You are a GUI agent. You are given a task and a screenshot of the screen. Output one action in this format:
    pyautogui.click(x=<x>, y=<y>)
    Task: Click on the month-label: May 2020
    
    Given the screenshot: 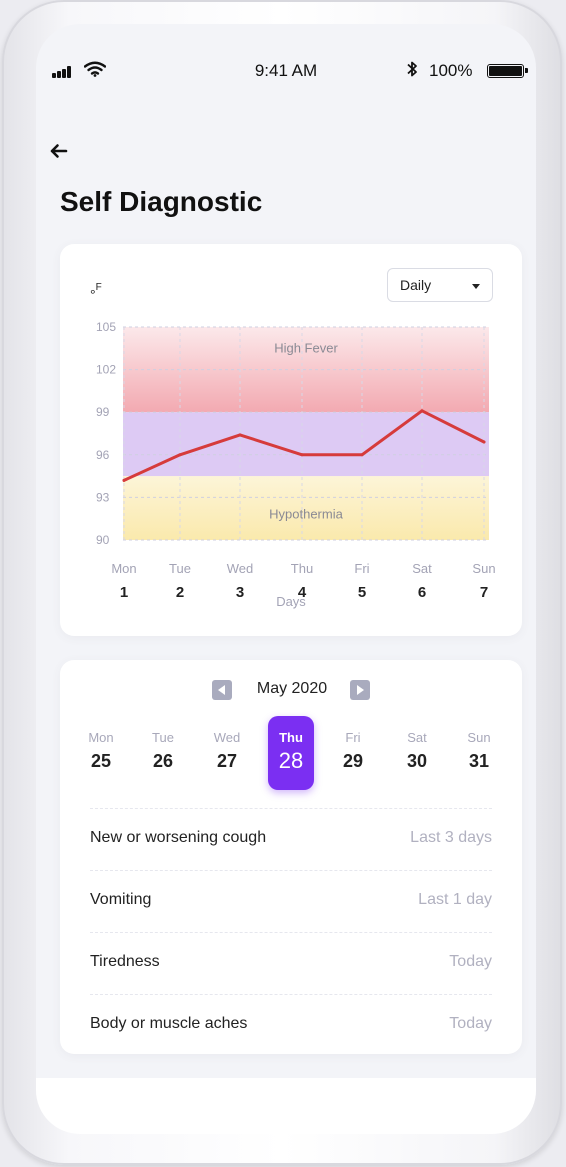 What is the action you would take?
    pyautogui.click(x=292, y=688)
    